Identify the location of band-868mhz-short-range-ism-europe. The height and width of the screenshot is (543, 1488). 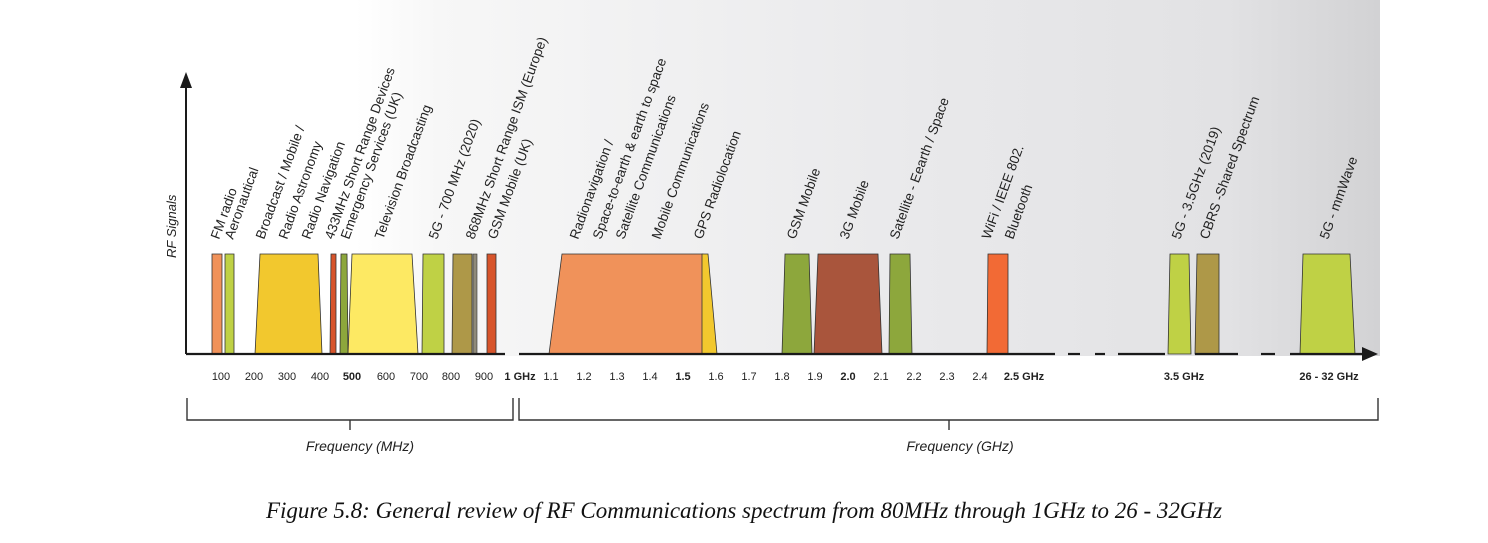
(462, 304).